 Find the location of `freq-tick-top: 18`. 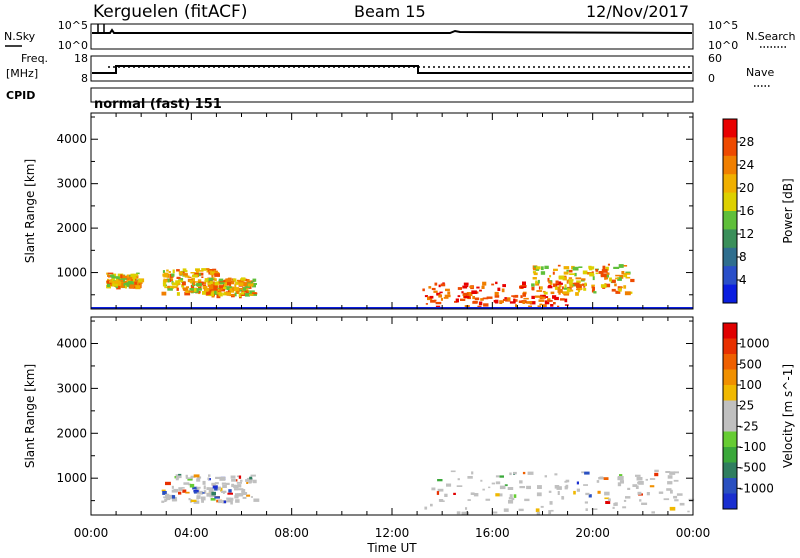

freq-tick-top: 18 is located at coordinates (81, 58).